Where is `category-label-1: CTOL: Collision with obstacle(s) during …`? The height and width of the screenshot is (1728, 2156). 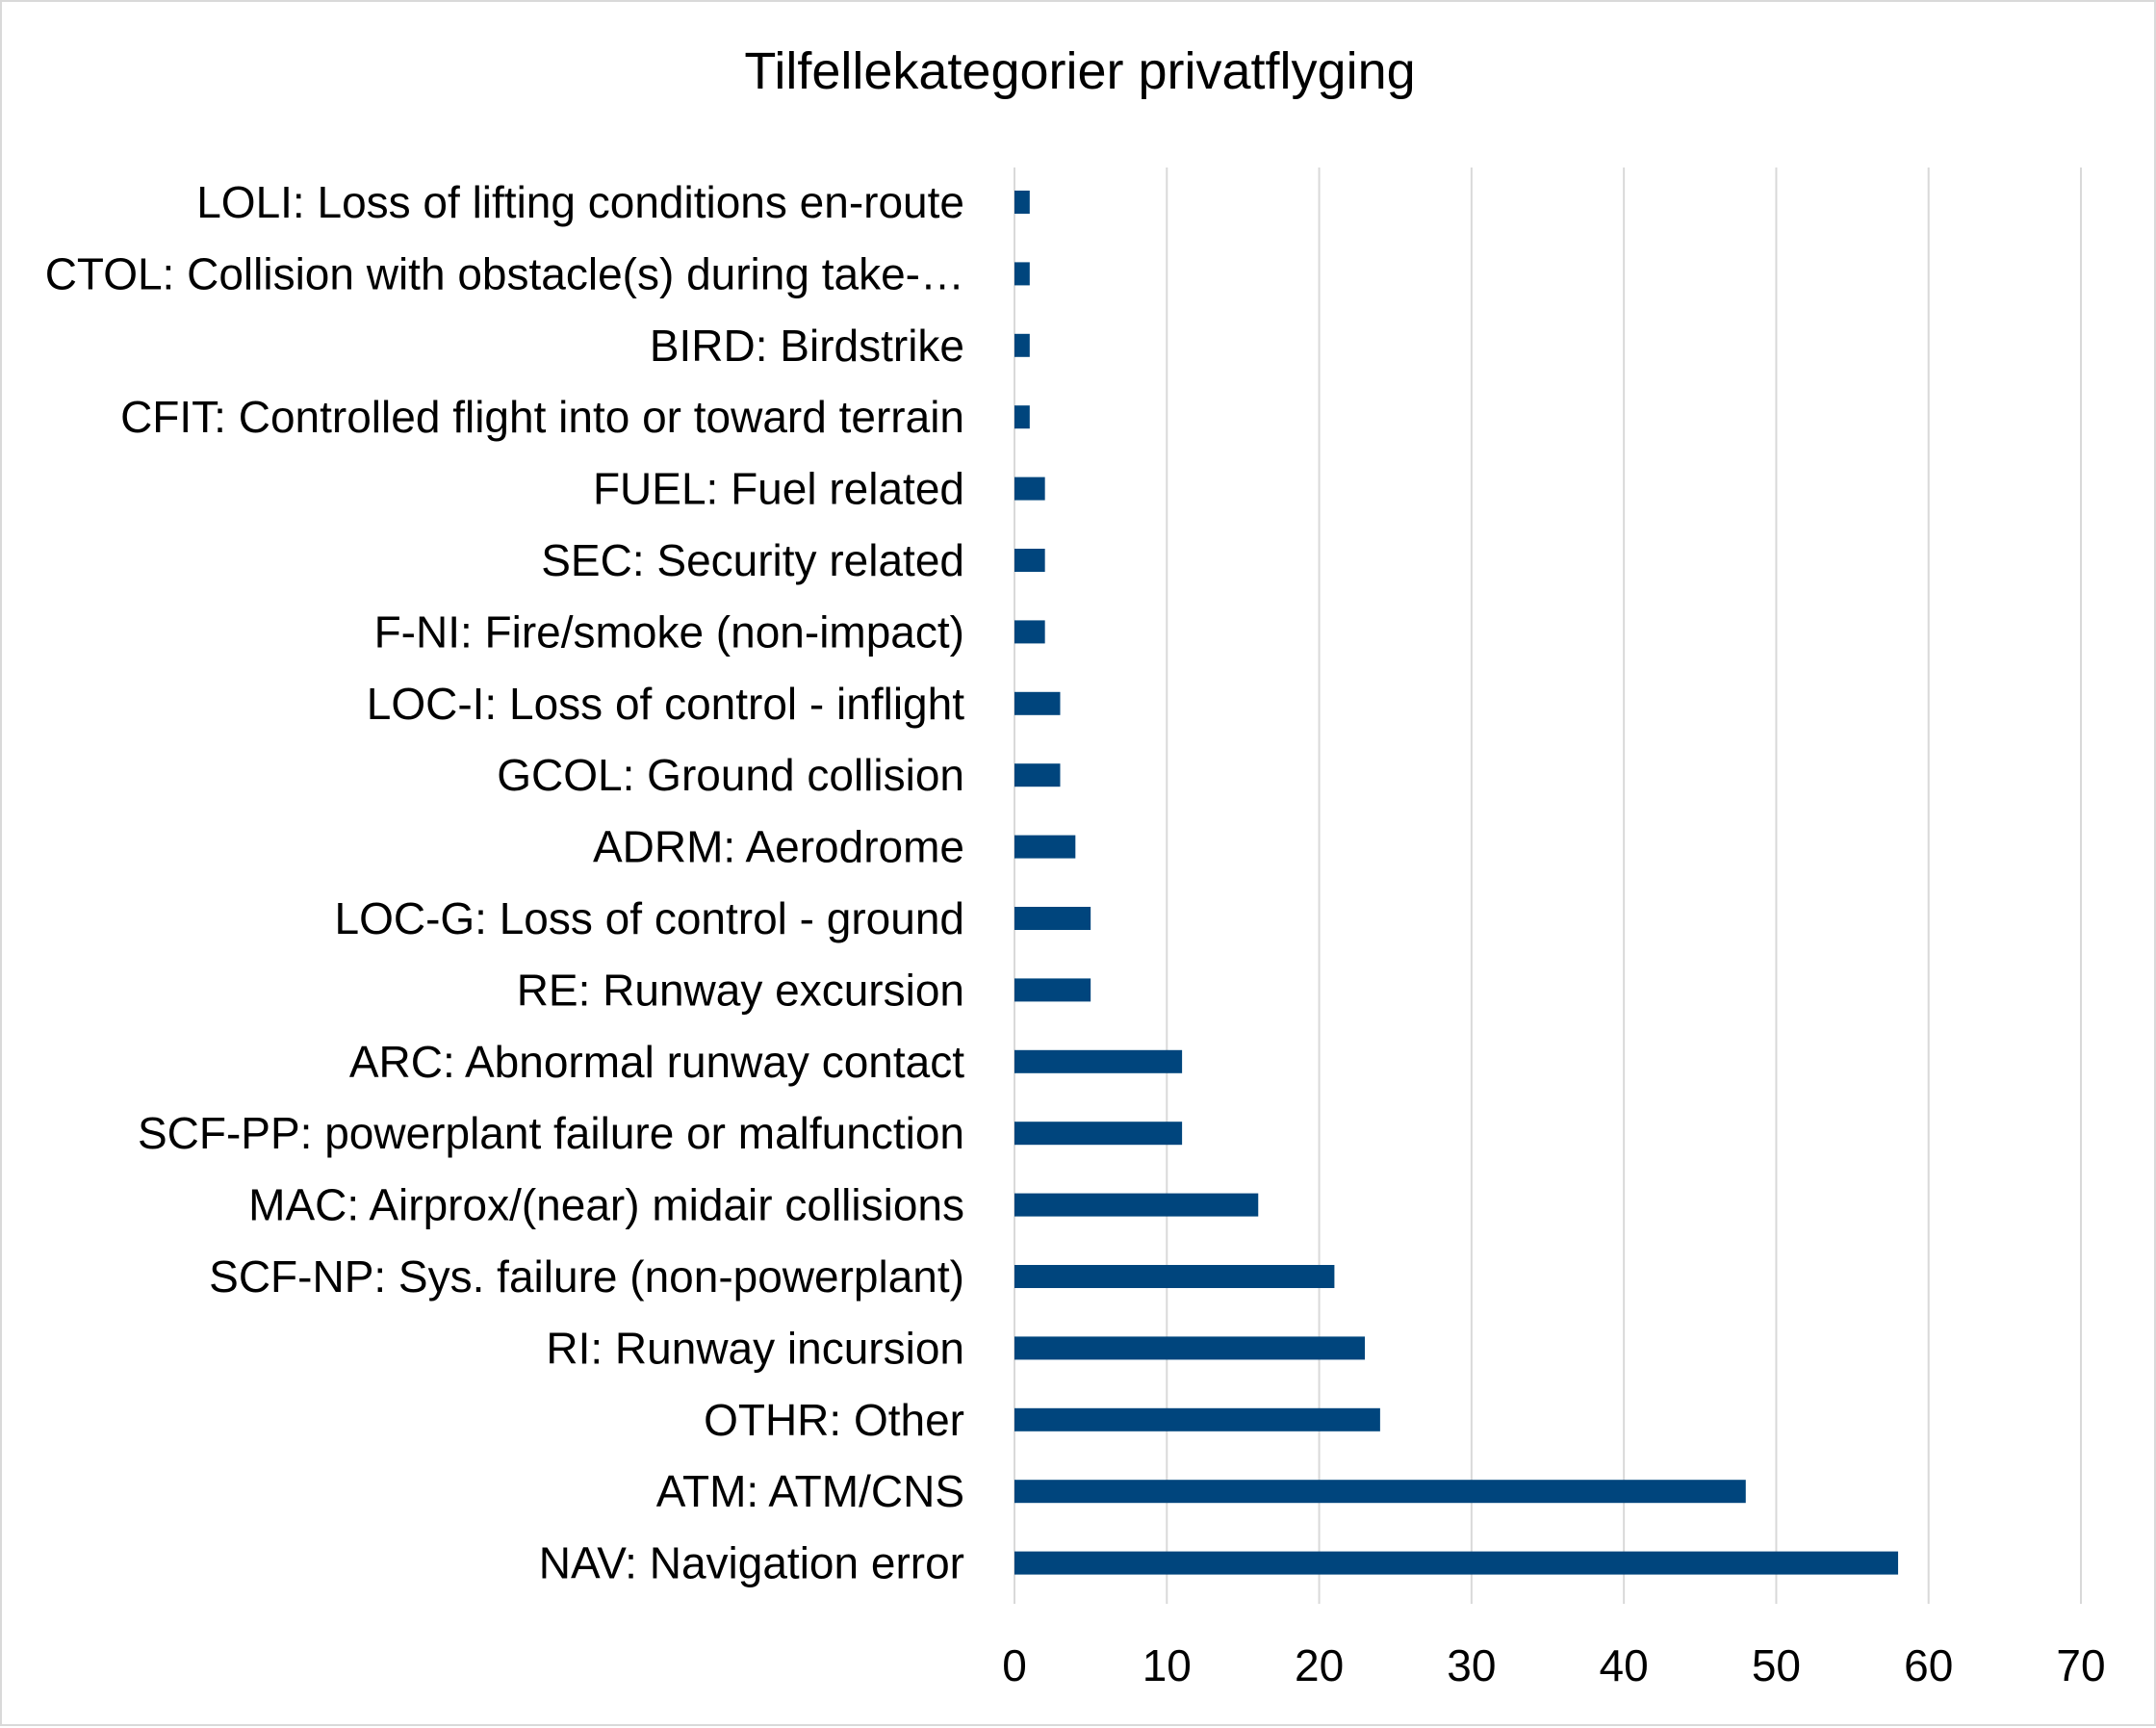
category-label-1: CTOL: Collision with obstacle(s) during … is located at coordinates (504, 273).